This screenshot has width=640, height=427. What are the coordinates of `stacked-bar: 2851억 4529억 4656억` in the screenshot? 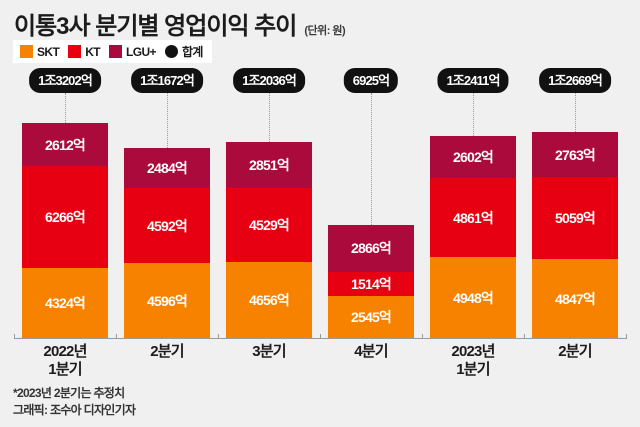 It's located at (269, 240).